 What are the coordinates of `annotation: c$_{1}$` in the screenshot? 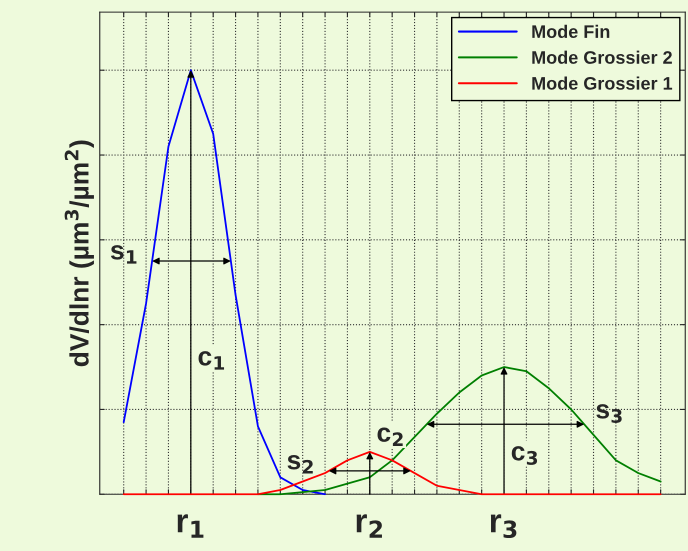 It's located at (211, 360).